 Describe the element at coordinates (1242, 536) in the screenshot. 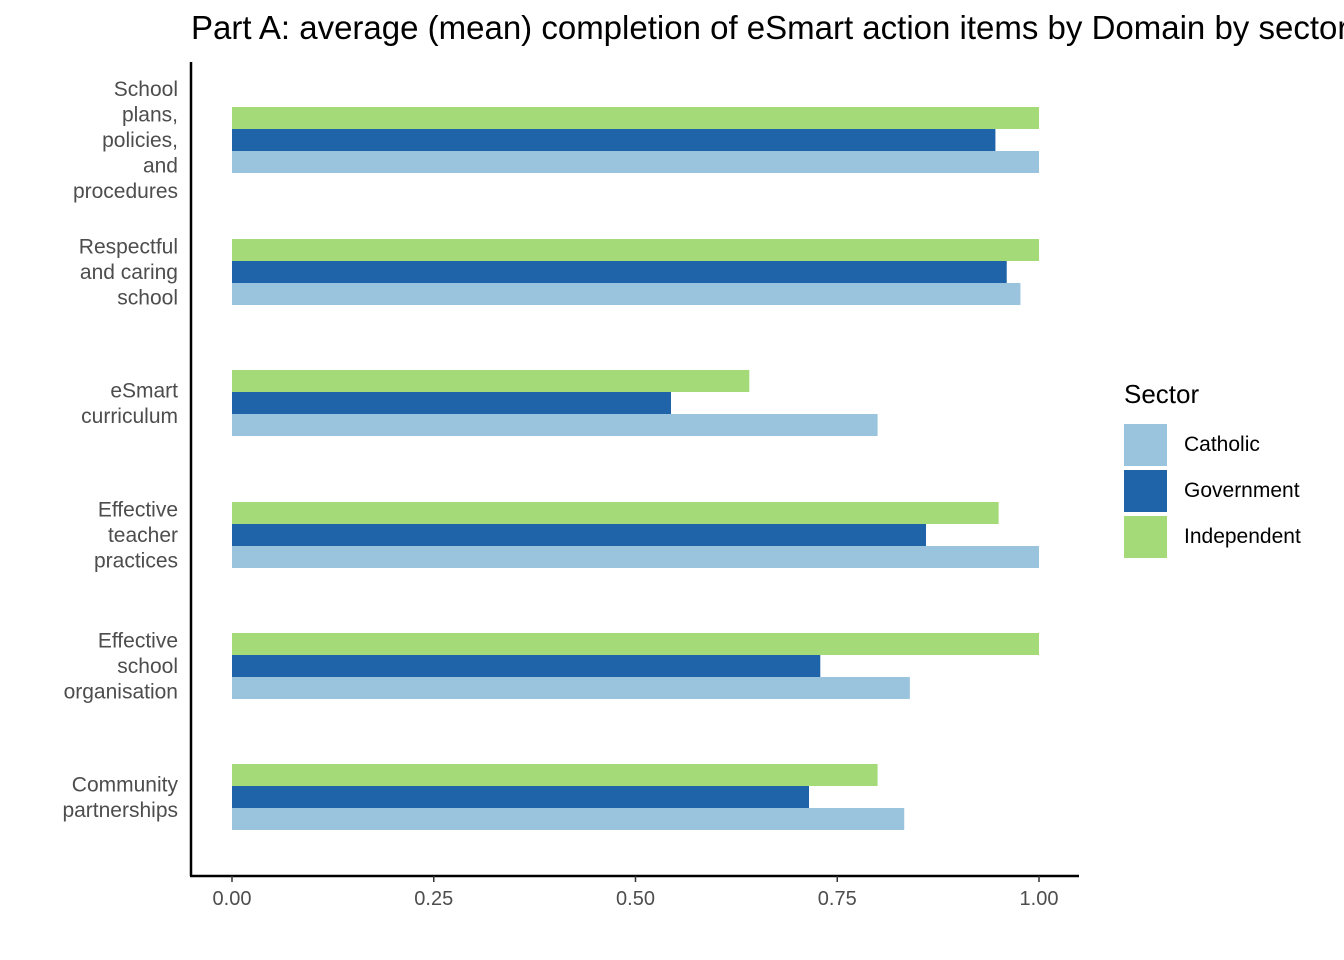

I see `legend-label: Independent` at that location.